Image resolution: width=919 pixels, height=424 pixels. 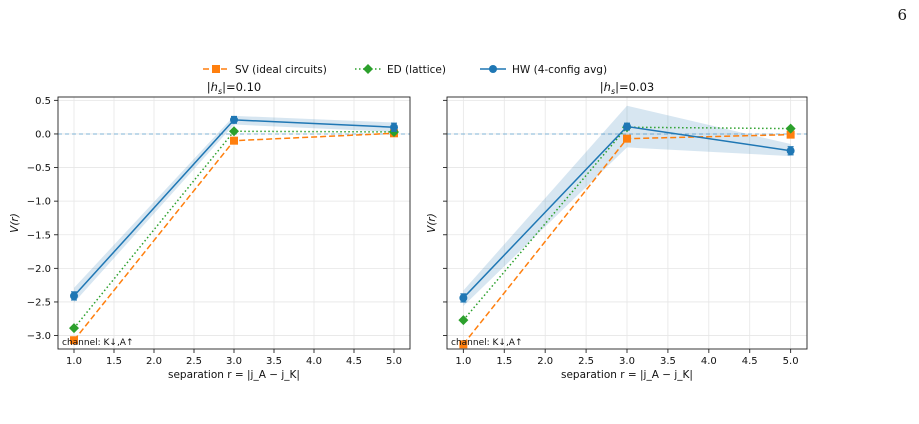 I want to click on legend-label: ED (lattice), so click(x=416, y=70).